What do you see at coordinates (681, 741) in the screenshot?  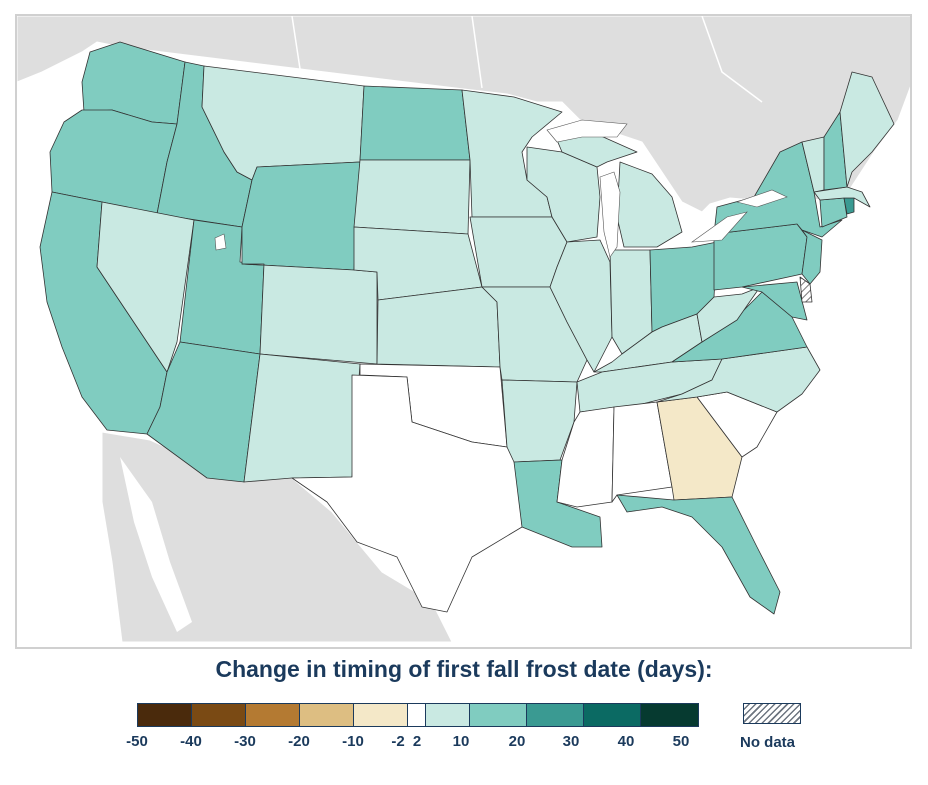 I see `legend-tick-label: 50` at bounding box center [681, 741].